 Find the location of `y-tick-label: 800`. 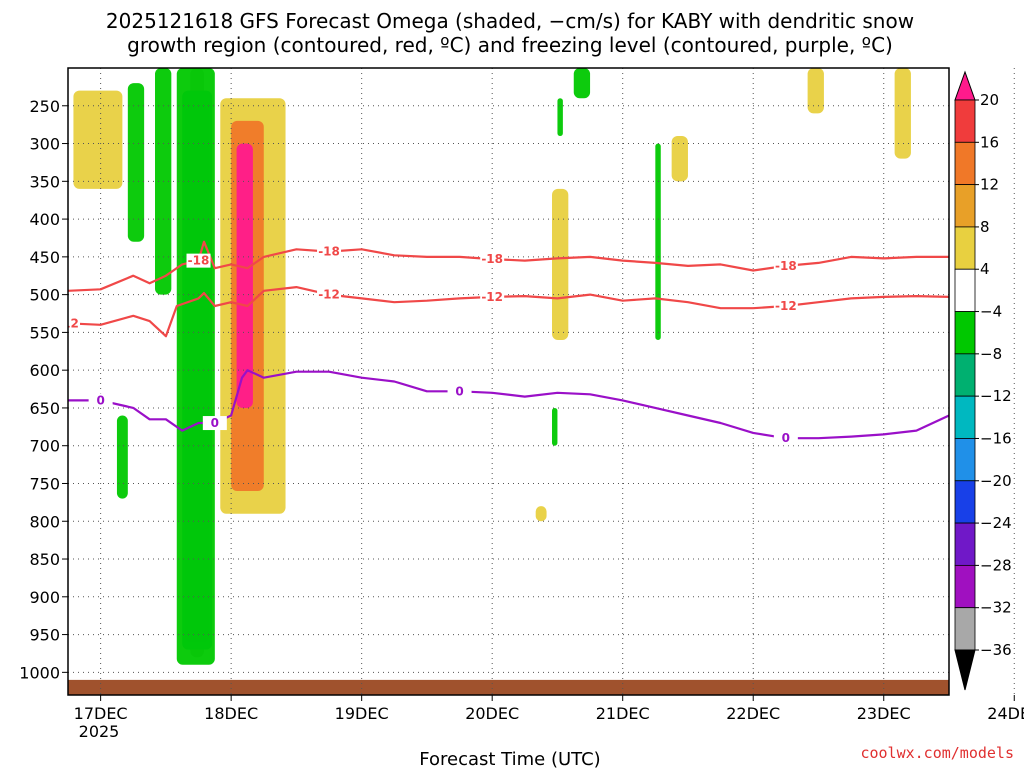

y-tick-label: 800 is located at coordinates (44, 521).